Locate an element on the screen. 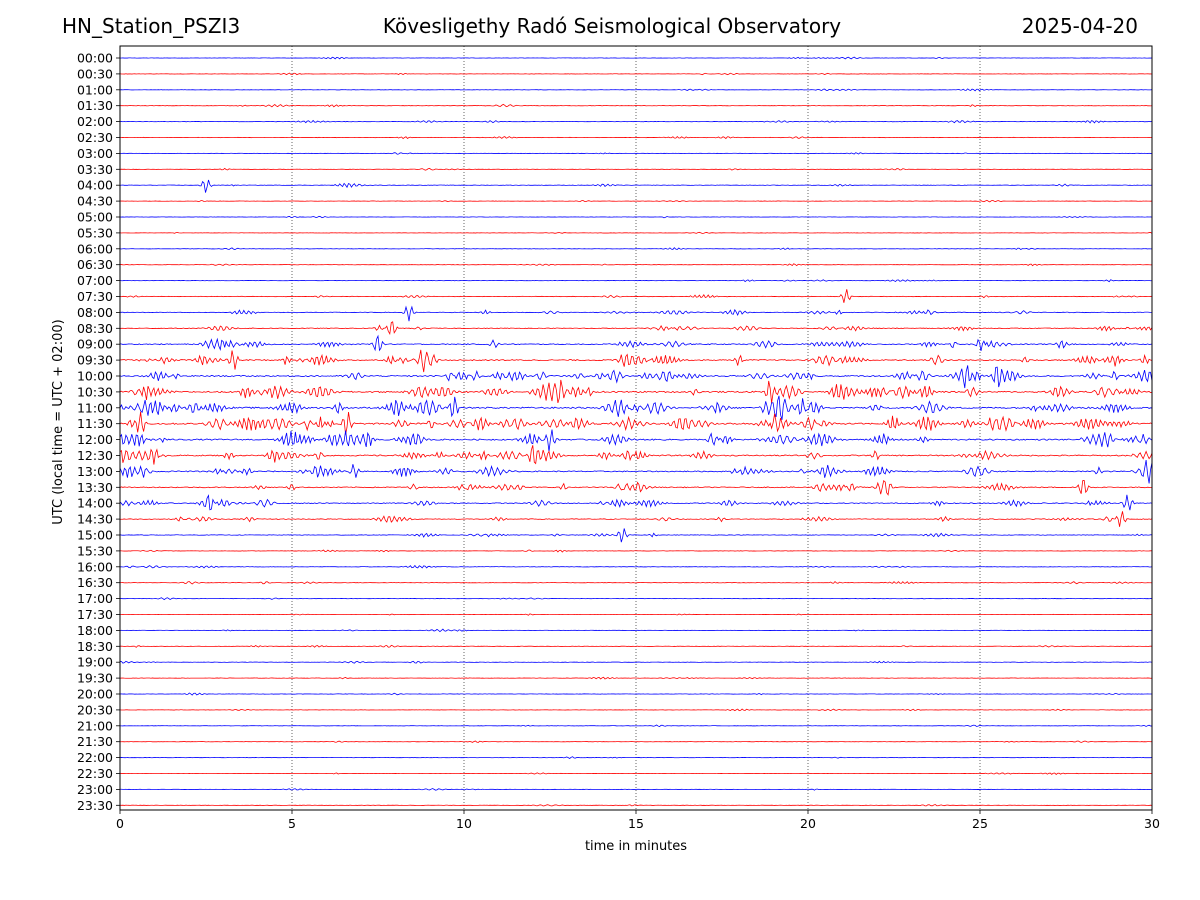 The height and width of the screenshot is (900, 1200). y-tick-label: 06:30 is located at coordinates (95, 264).